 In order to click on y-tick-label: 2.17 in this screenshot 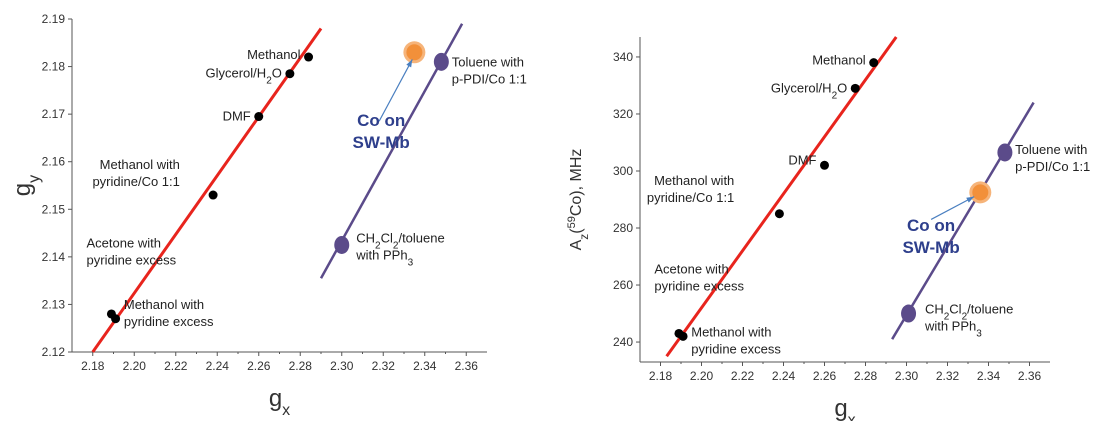, I will do `click(54, 114)`.